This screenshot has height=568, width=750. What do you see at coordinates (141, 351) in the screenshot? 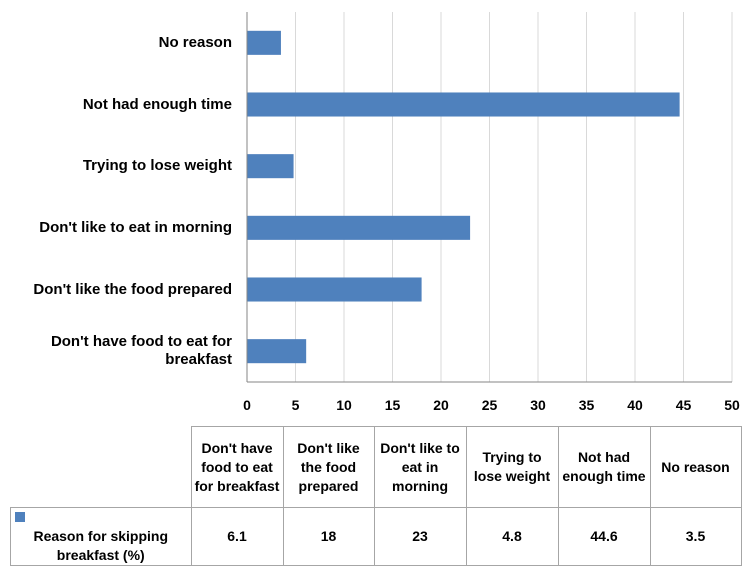
I see `category-label: Don't have food to eat for breakfast` at bounding box center [141, 351].